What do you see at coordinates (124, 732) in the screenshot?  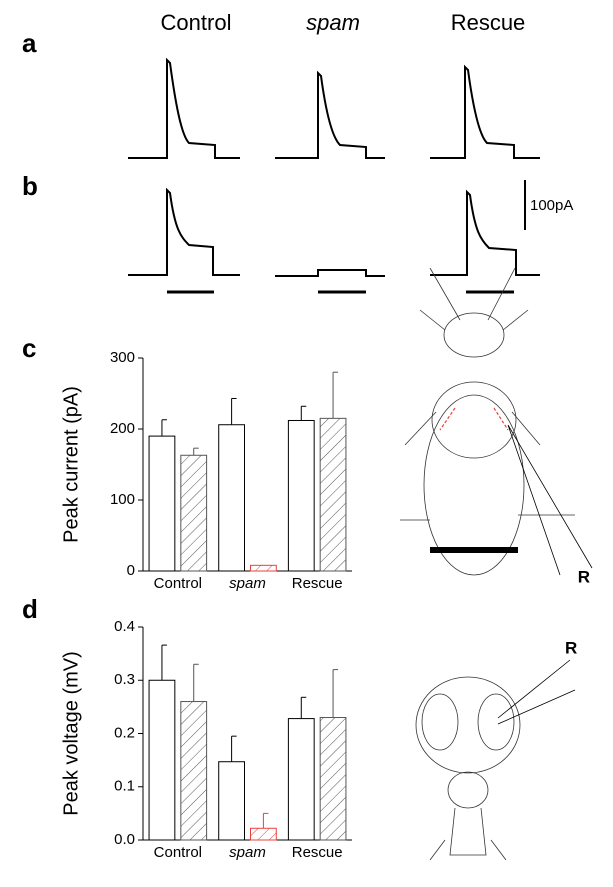 I see `y-tick-label: 0.2` at bounding box center [124, 732].